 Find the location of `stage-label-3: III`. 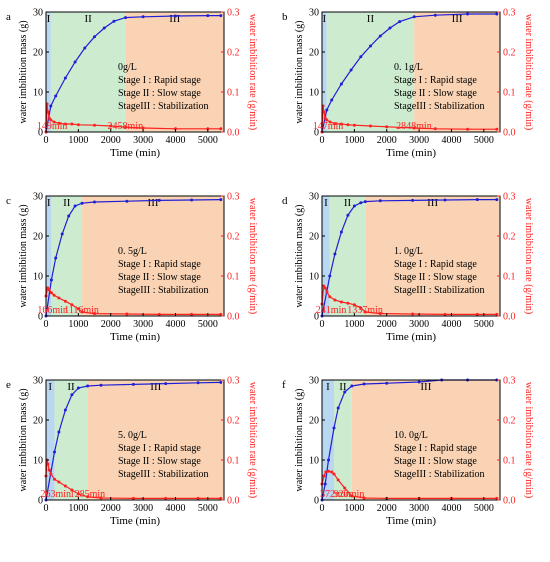

stage-label-3: III is located at coordinates (425, 387).